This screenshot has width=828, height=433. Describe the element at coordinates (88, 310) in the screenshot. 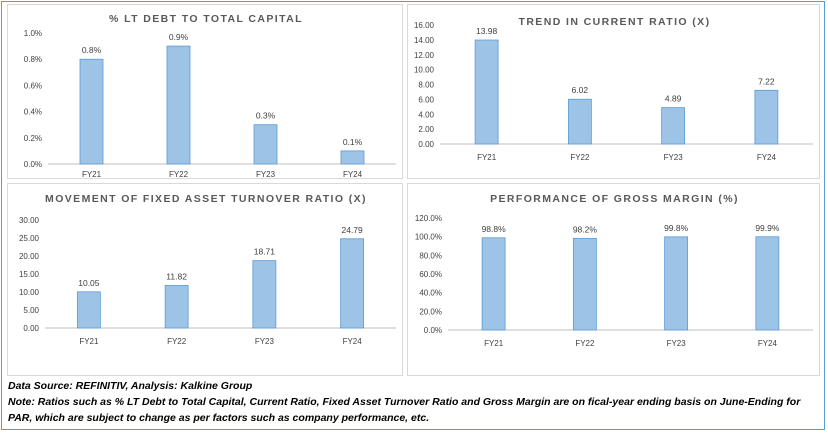

I see `fixed-asset-turnover-bar-fy21` at that location.